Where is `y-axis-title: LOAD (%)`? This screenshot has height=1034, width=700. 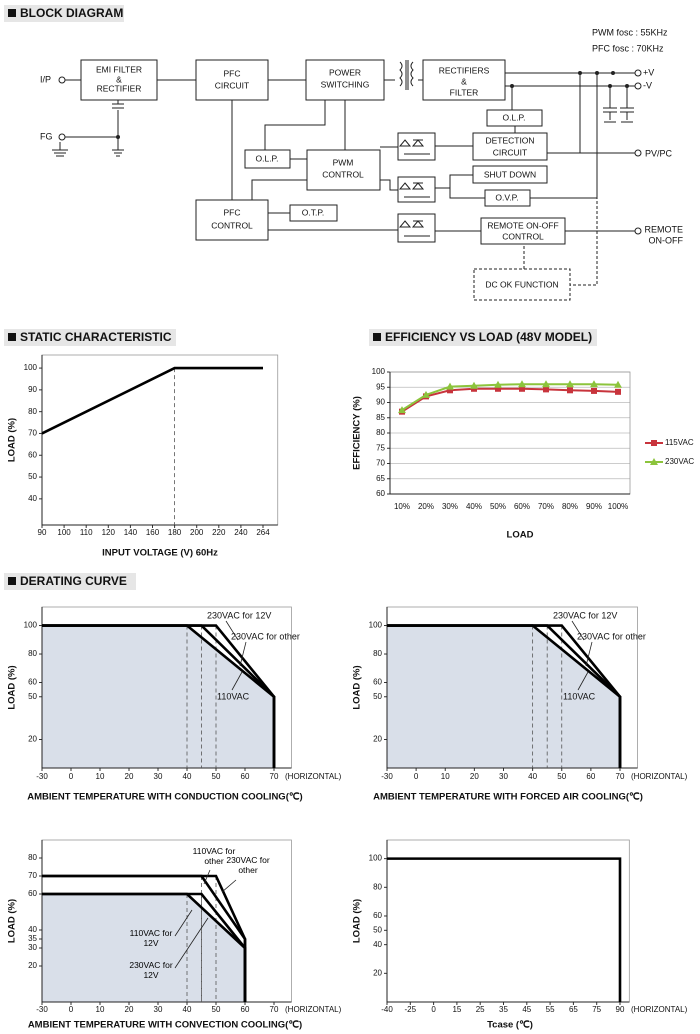
y-axis-title: LOAD (%) is located at coordinates (357, 921).